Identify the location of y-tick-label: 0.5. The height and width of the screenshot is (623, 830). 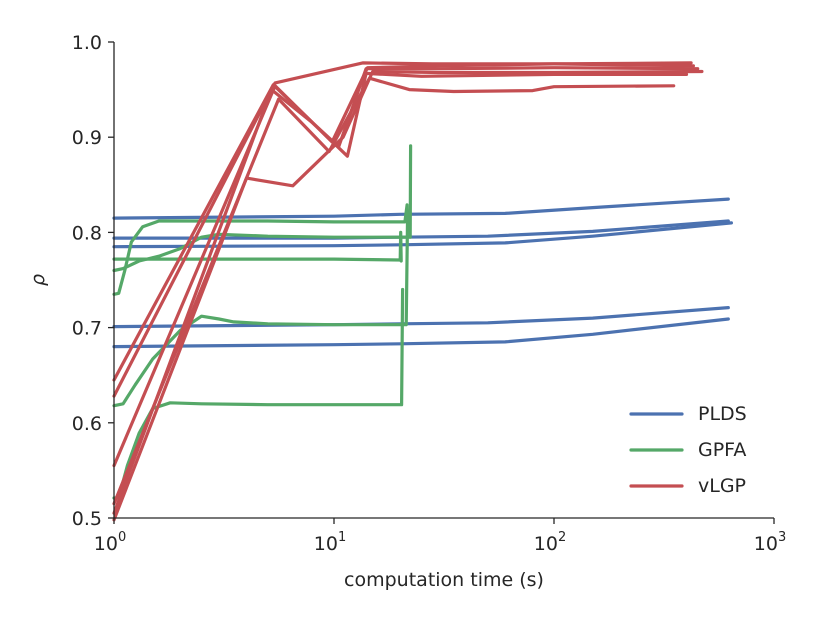
(87, 519).